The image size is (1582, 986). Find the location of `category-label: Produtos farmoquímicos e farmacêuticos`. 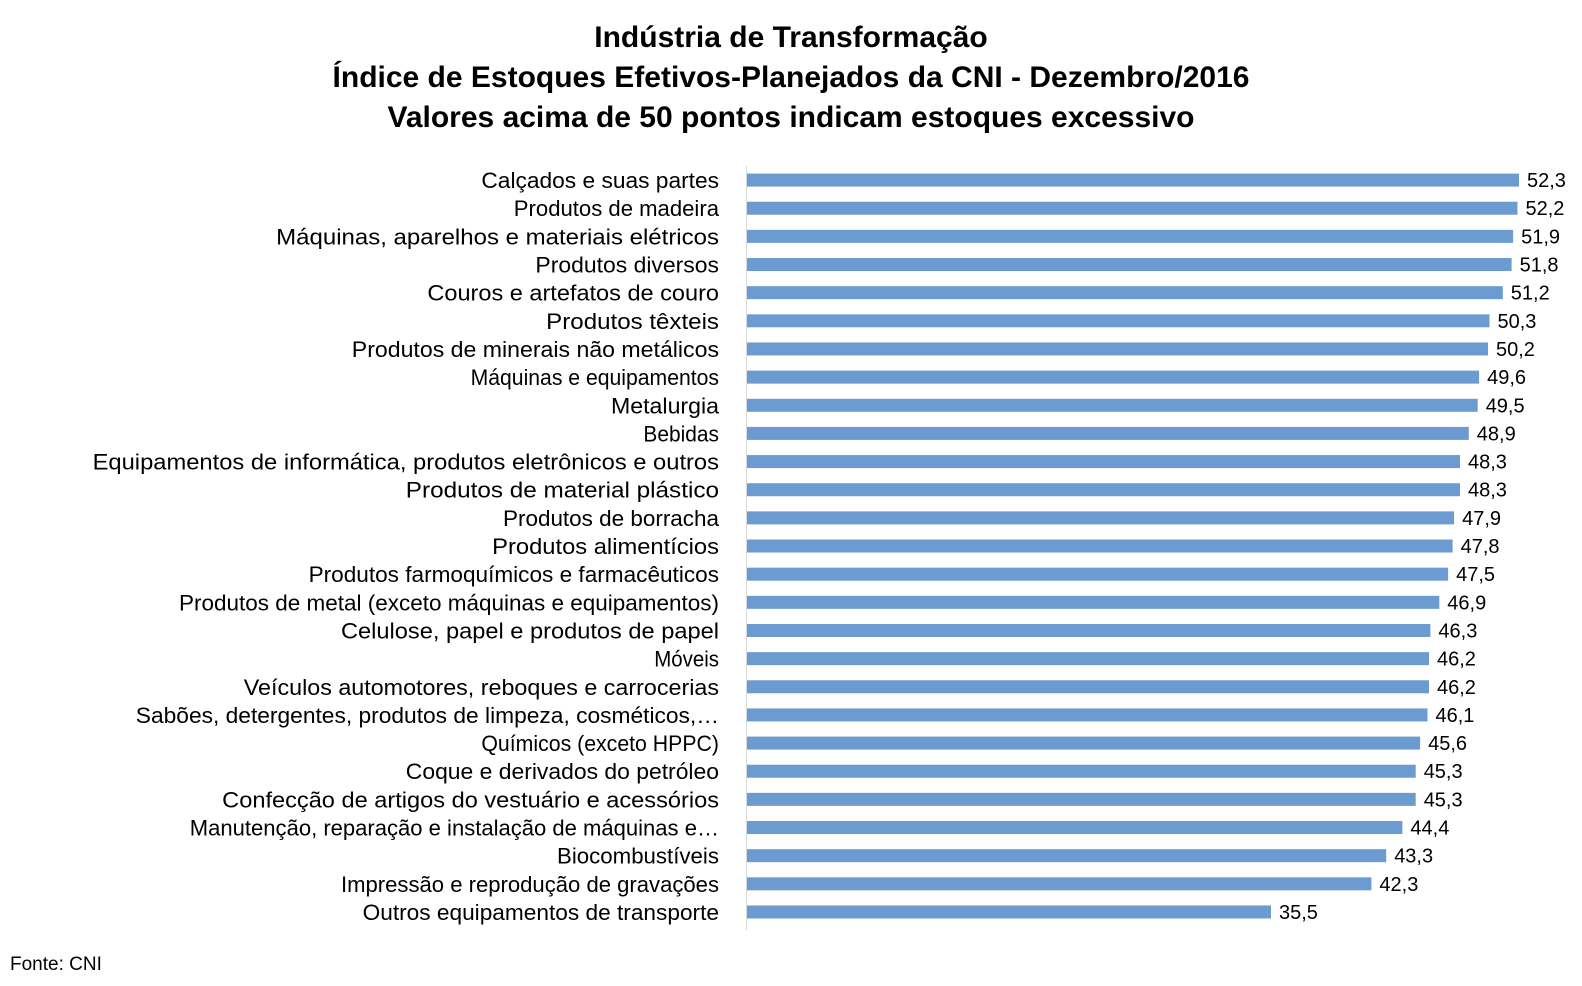

category-label: Produtos farmoquímicos e farmacêuticos is located at coordinates (514, 574).